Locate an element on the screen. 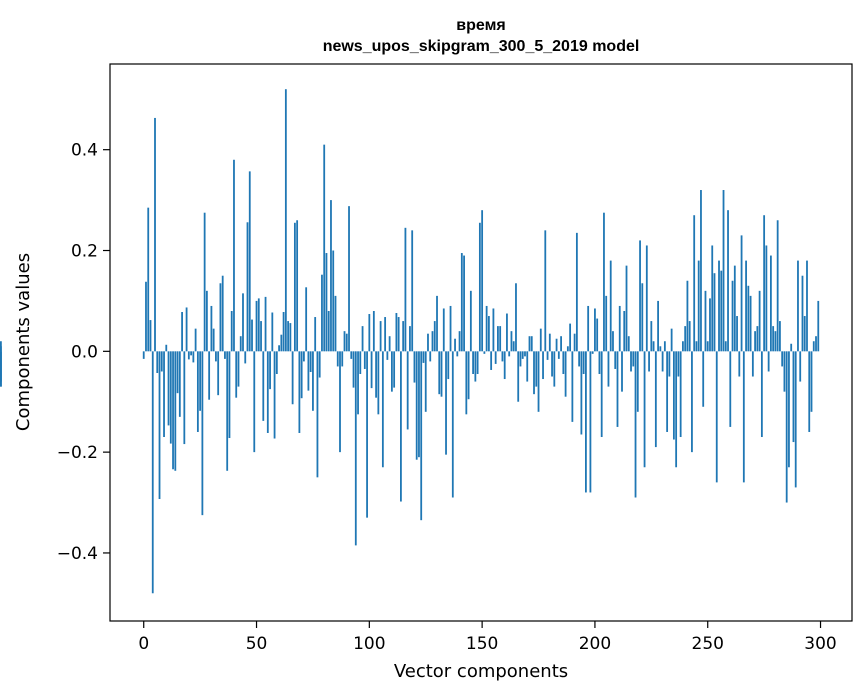 This screenshot has height=696, width=867. x-axis: 0 50 100 150 200 250 300 is located at coordinates (487, 637).